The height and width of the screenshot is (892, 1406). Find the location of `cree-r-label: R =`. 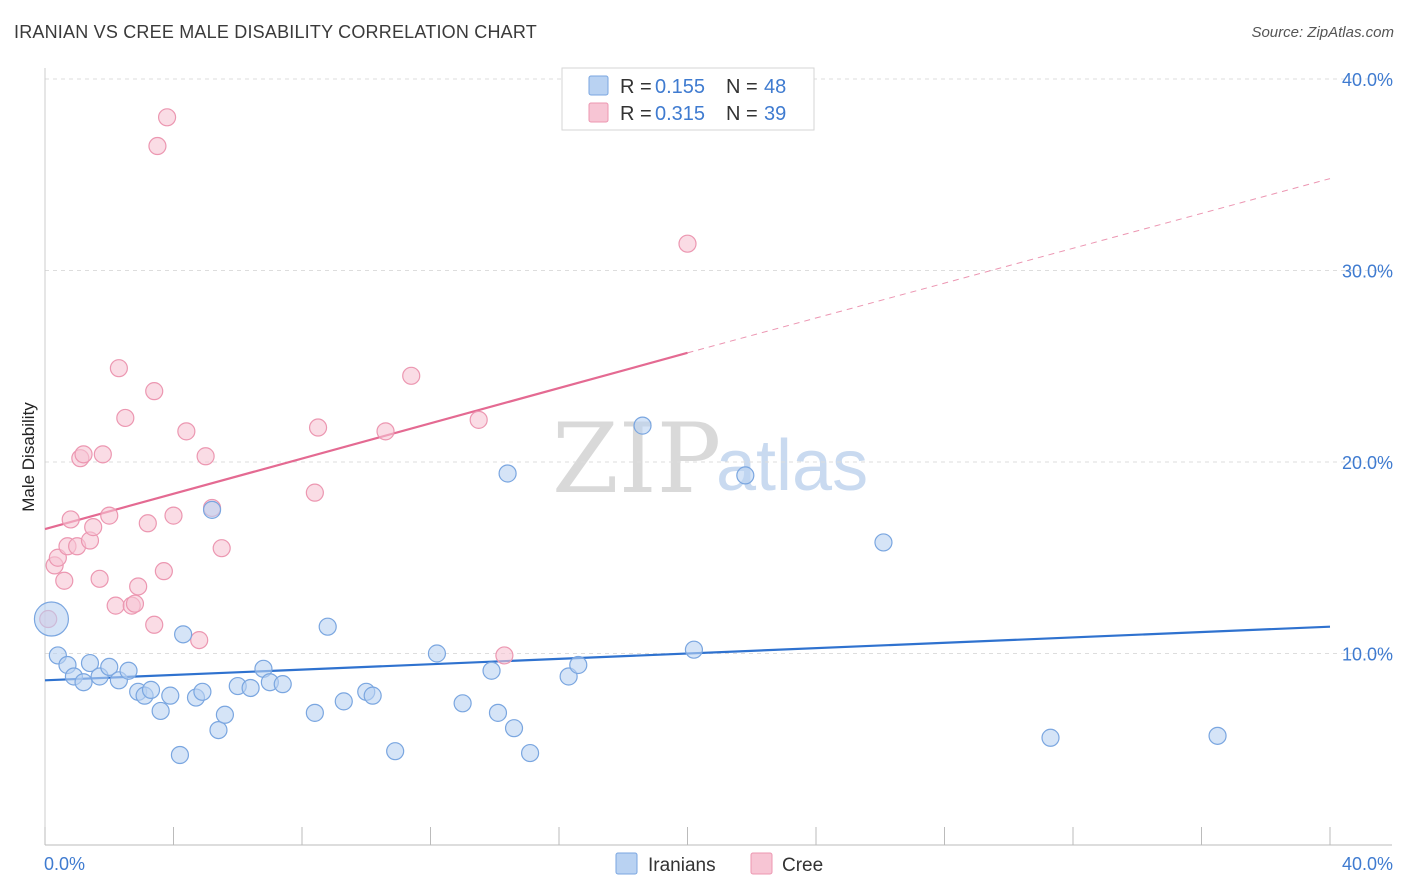

cree-r-label: R = is located at coordinates (636, 114).